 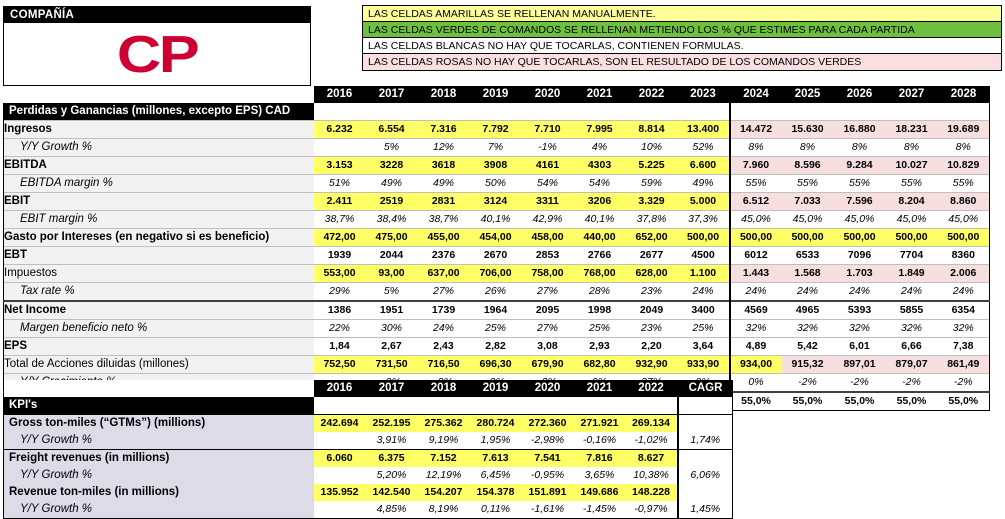 What do you see at coordinates (443, 273) in the screenshot?
I see `pnl-cell: 637,00` at bounding box center [443, 273].